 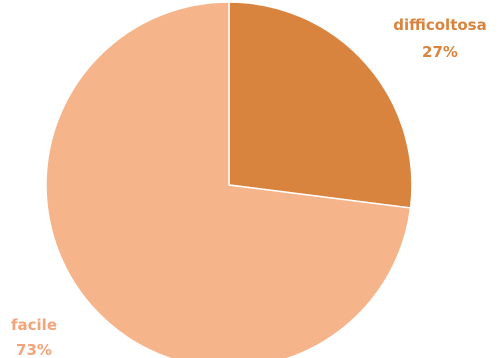 What do you see at coordinates (440, 52) in the screenshot?
I see `slice-label-difficoltosa-value: 27%` at bounding box center [440, 52].